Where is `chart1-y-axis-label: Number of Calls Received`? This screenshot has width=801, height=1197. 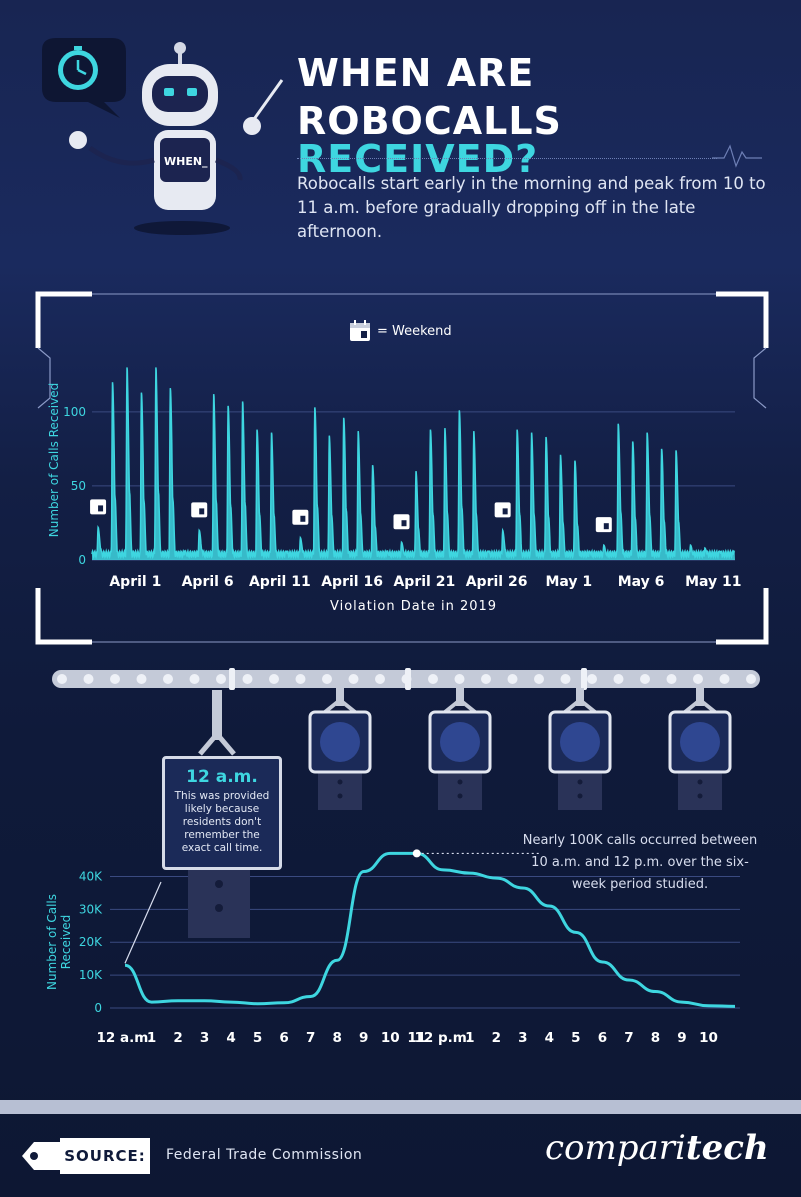 chart1-y-axis-label: Number of Calls Received is located at coordinates (54, 460).